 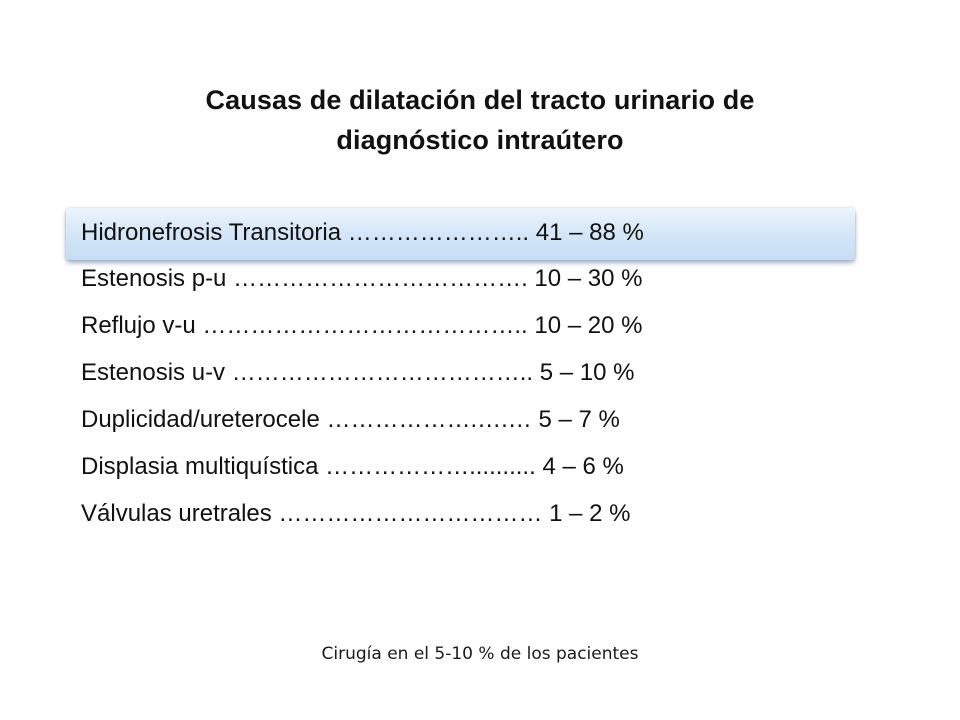 What do you see at coordinates (356, 513) in the screenshot?
I see `list-item-valvulas: Válvulas uretrales …………………………… 1 – 2 %` at bounding box center [356, 513].